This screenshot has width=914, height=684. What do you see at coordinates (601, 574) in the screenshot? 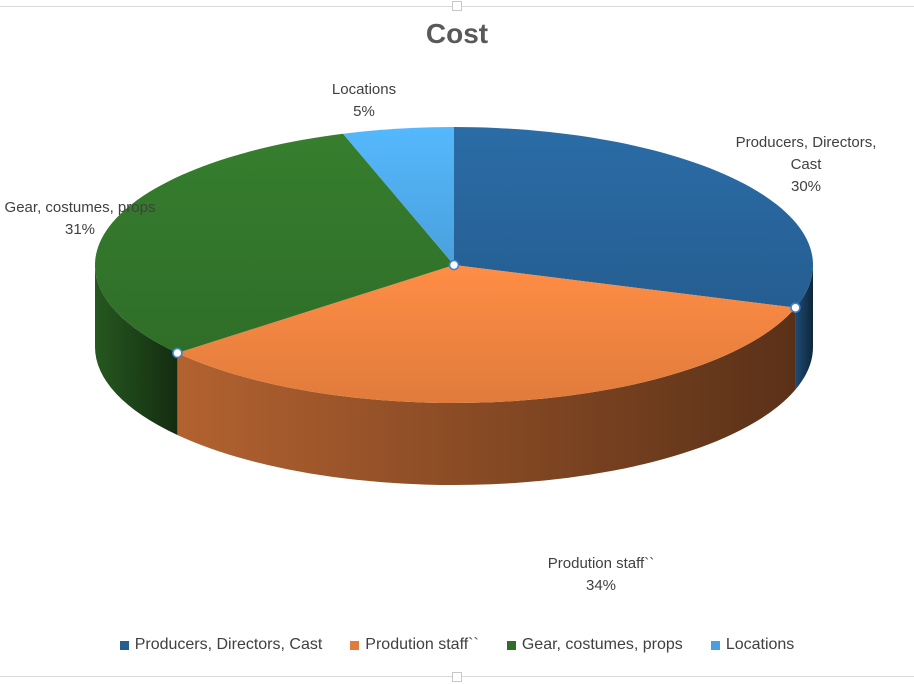
I see `slice-production-staff-data-label: Prodution staff`` 34%` at bounding box center [601, 574].